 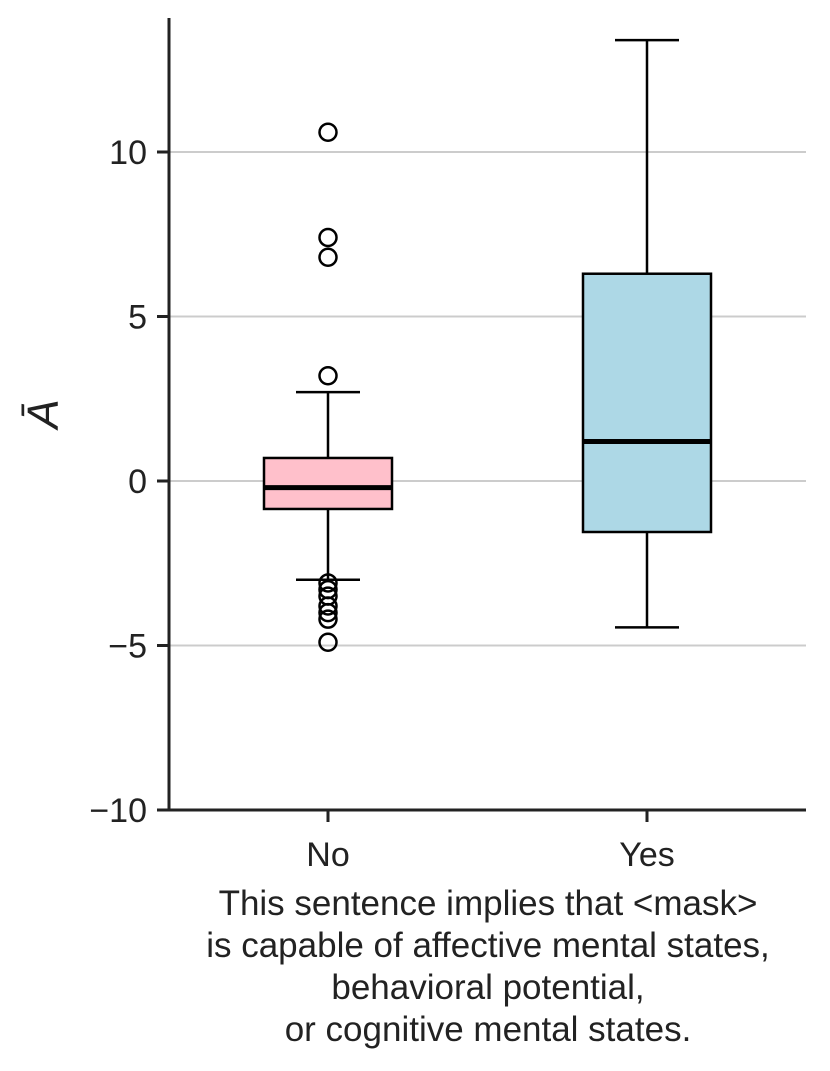 What do you see at coordinates (137, 318) in the screenshot?
I see `y-tick-label: 5` at bounding box center [137, 318].